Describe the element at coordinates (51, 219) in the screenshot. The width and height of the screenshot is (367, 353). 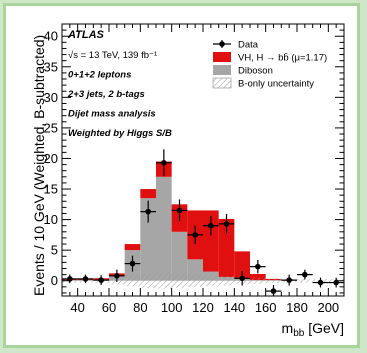
I see `y-tick-label: 10` at that location.